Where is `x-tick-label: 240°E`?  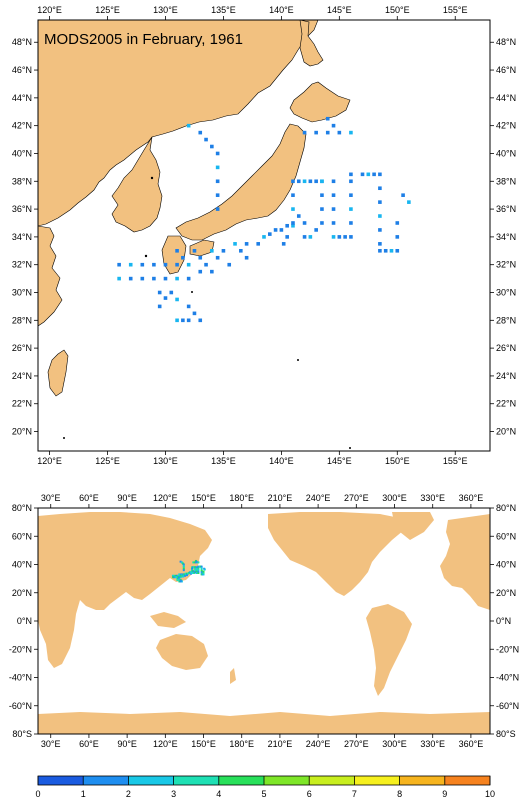 x-tick-label: 240°E is located at coordinates (318, 744).